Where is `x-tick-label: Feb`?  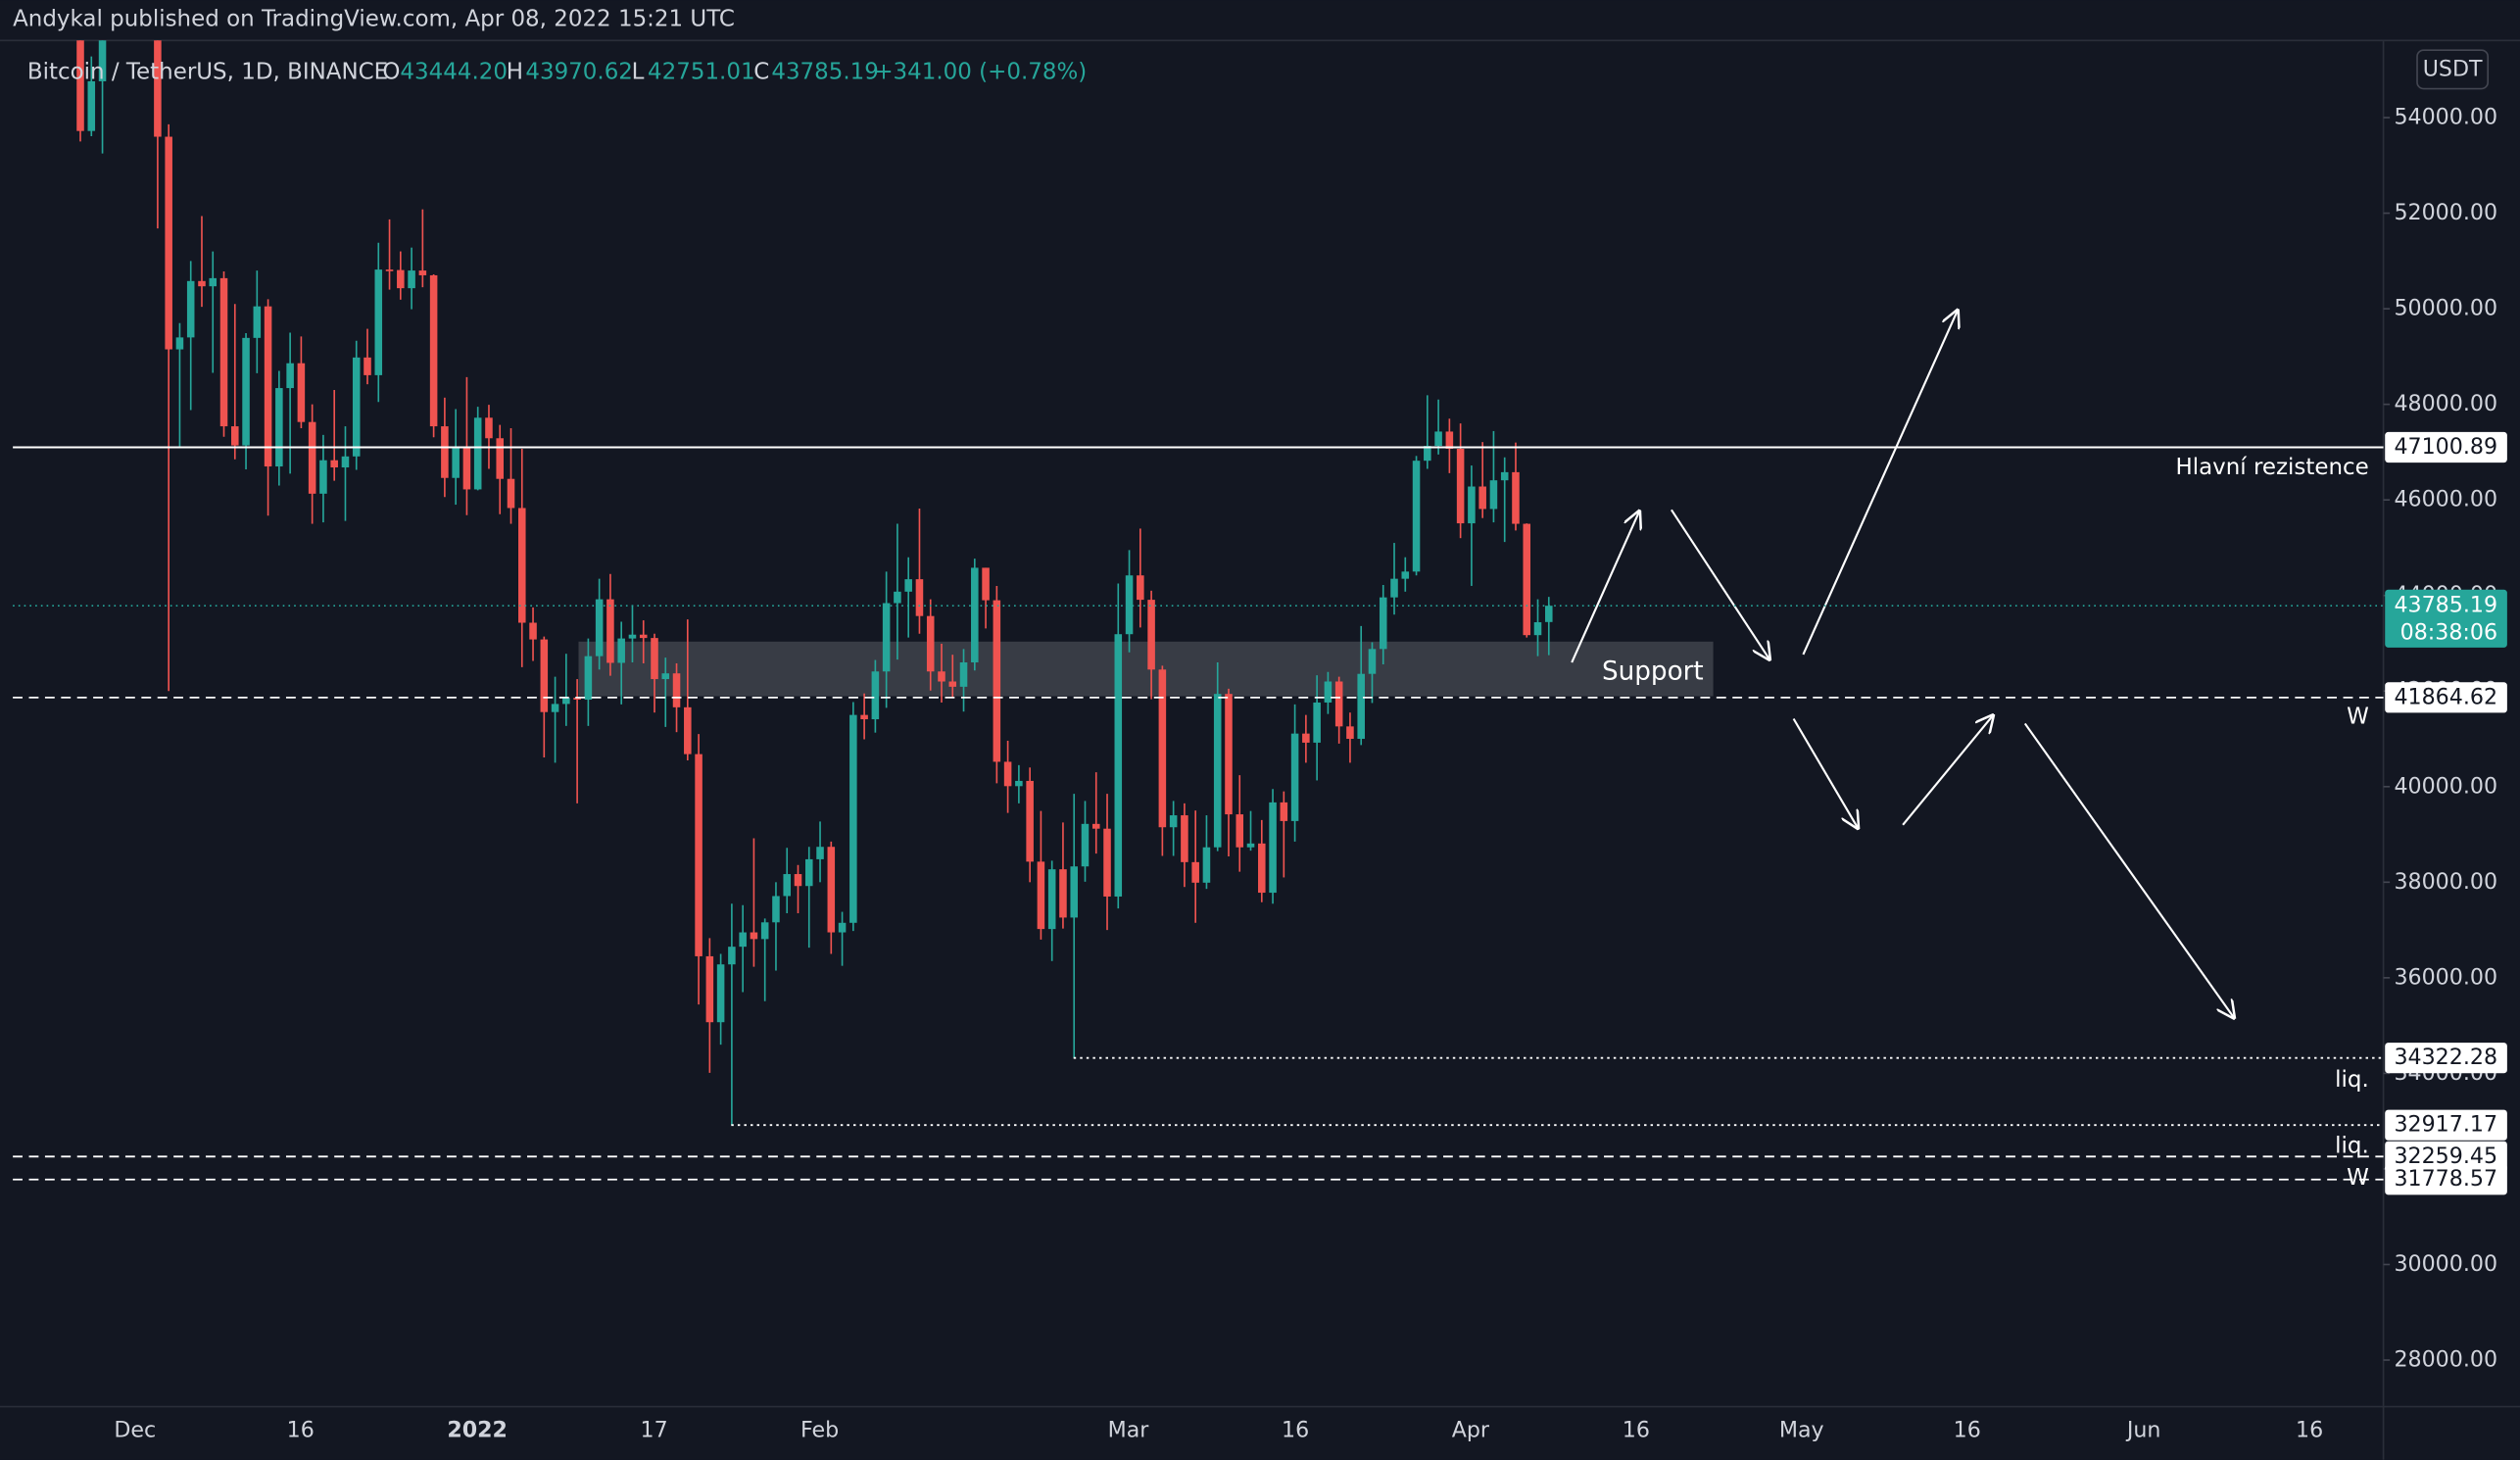 x-tick-label: Feb is located at coordinates (819, 1431).